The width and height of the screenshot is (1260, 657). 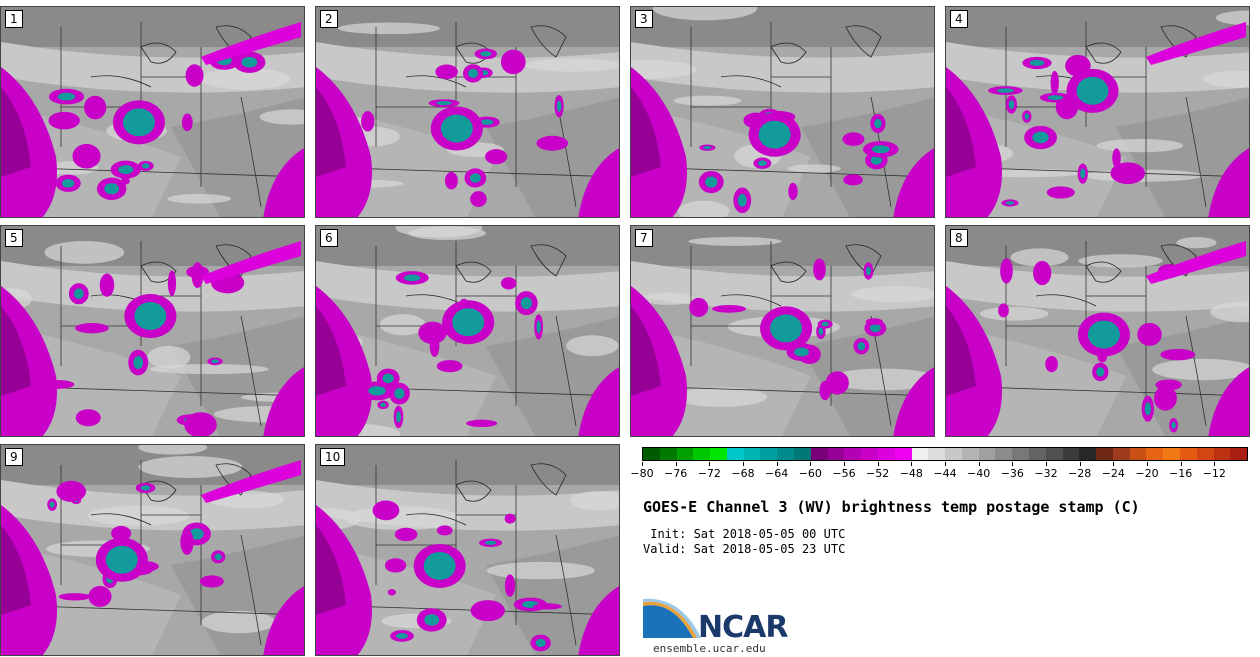 I want to click on map-panel: 2, so click(x=467, y=112).